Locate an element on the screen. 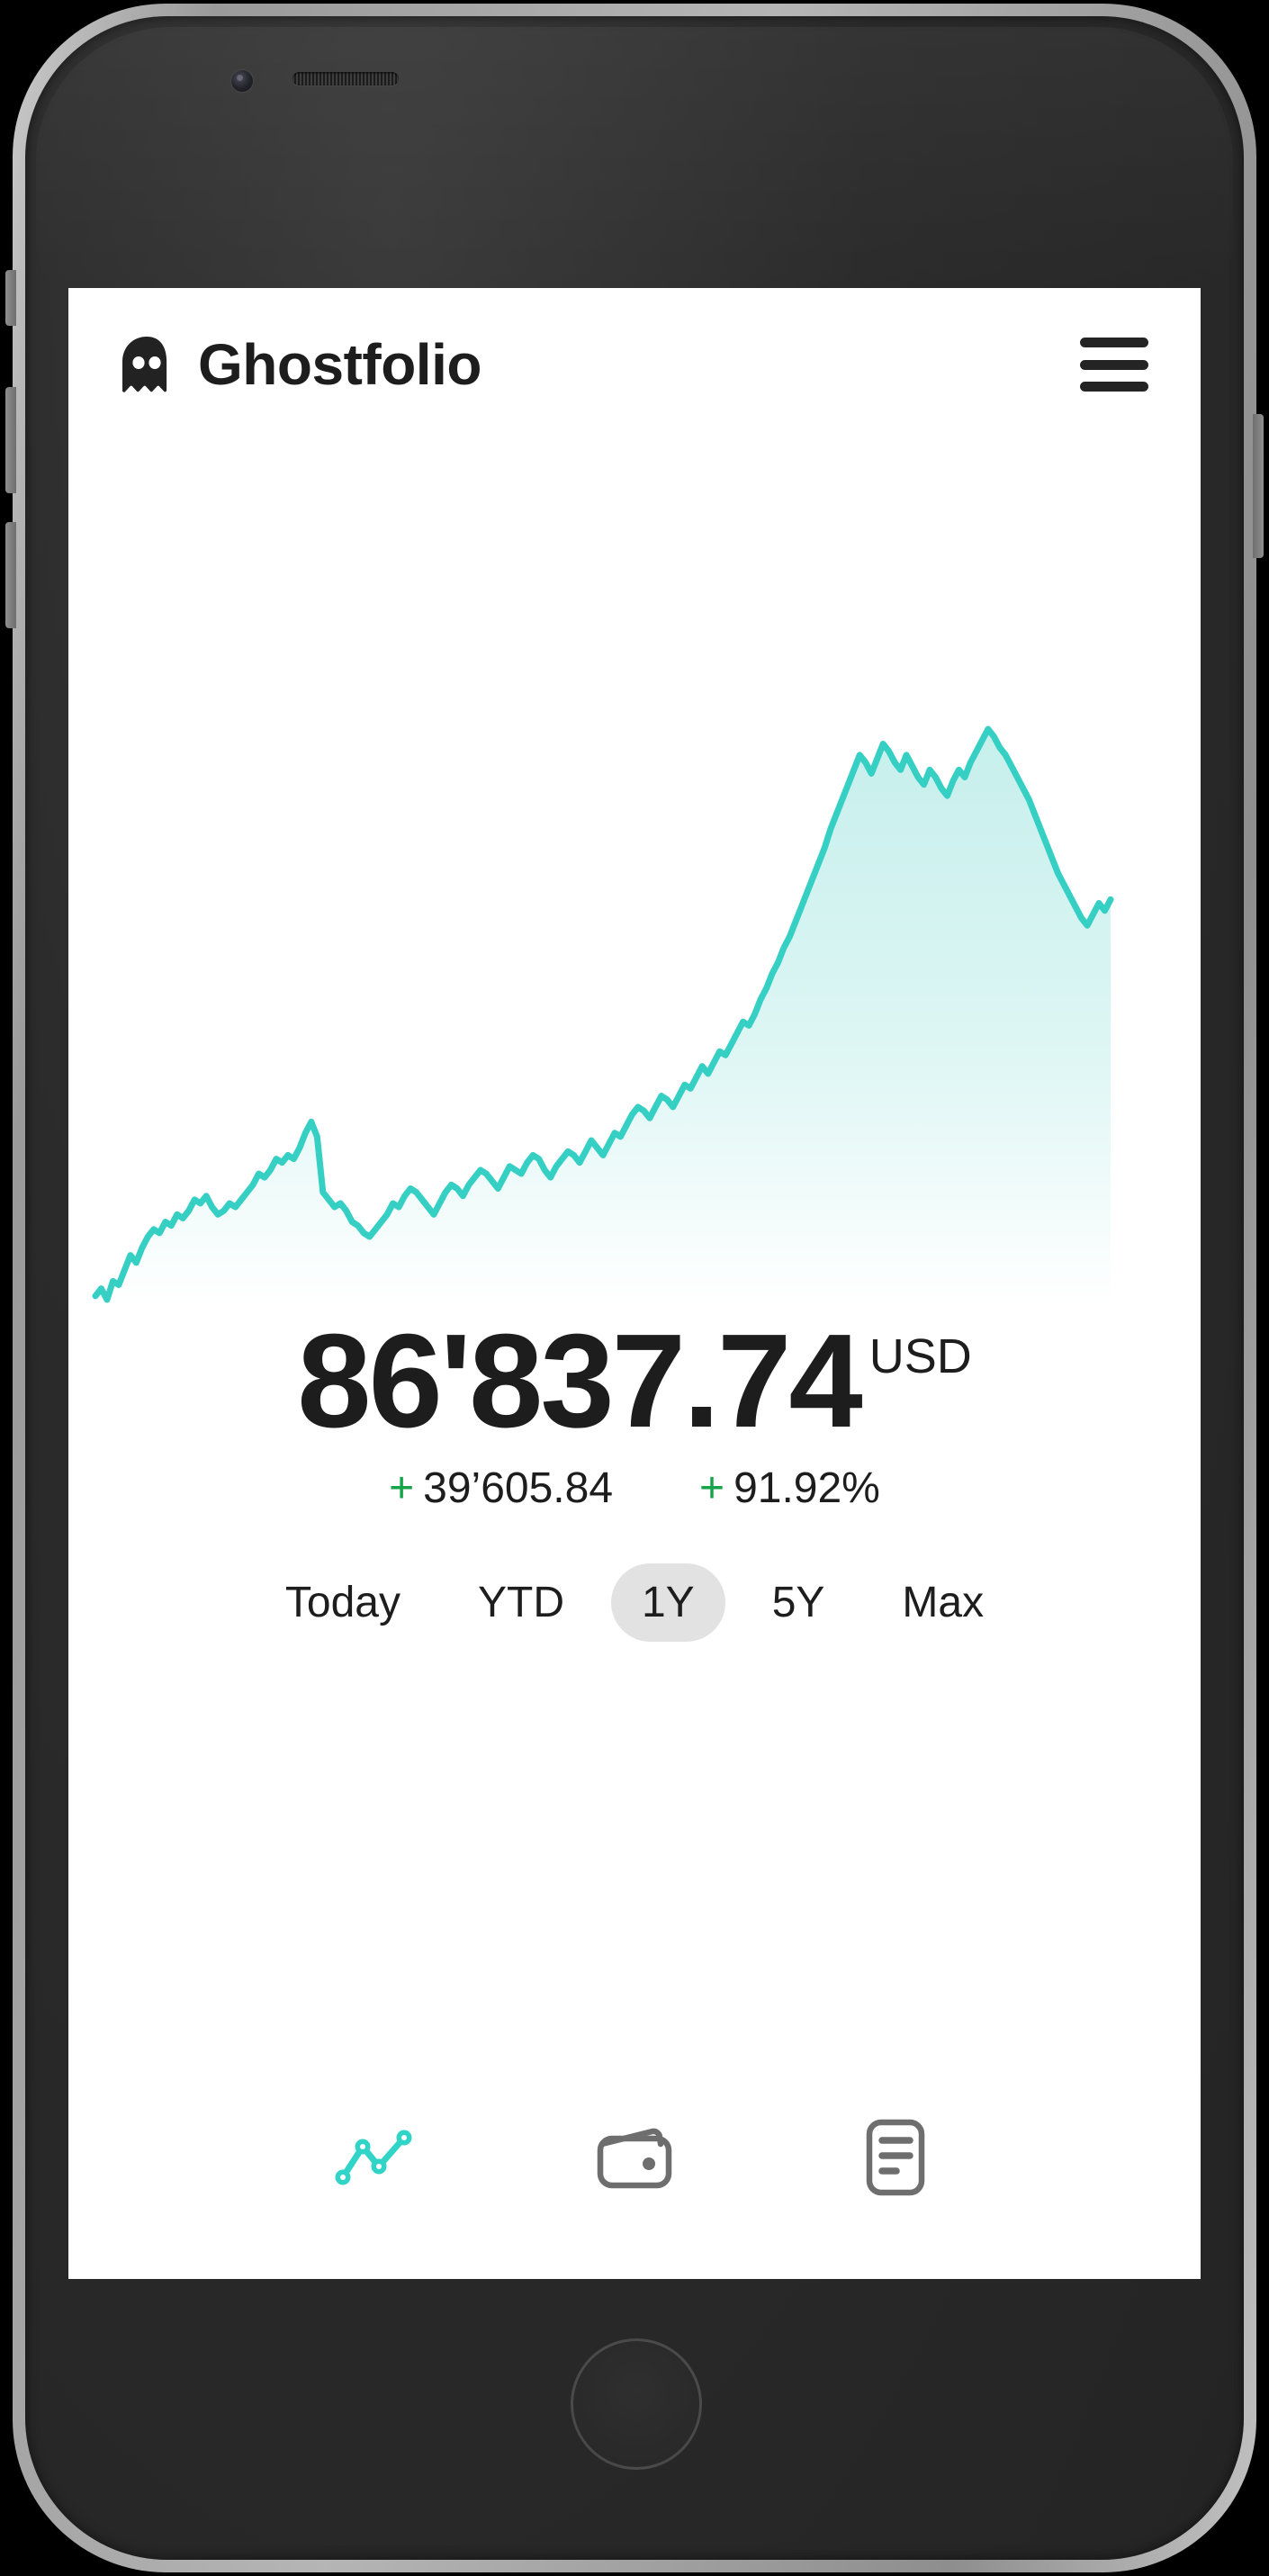 The height and width of the screenshot is (2576, 1269). change-absolute: +39’605.84 is located at coordinates (501, 1488).